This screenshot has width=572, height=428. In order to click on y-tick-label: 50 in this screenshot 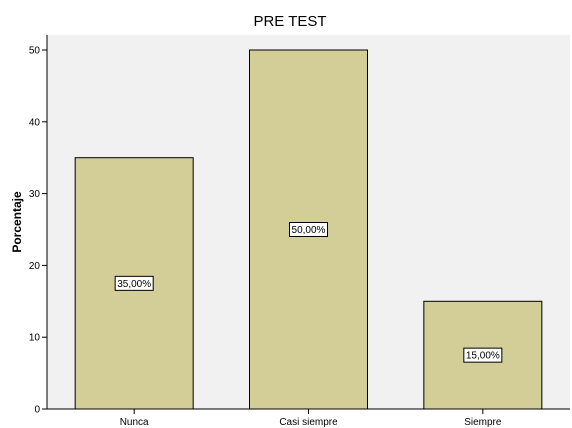, I will do `click(35, 51)`.